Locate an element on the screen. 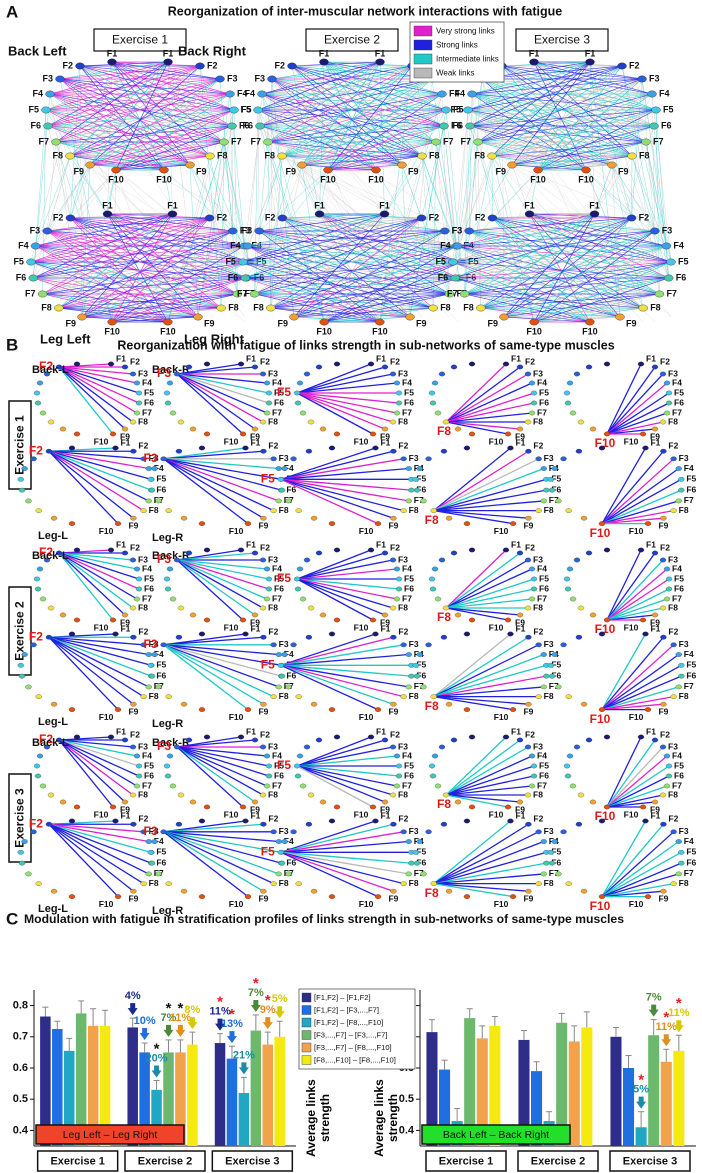  annotation-star: * is located at coordinates (641, 1080).